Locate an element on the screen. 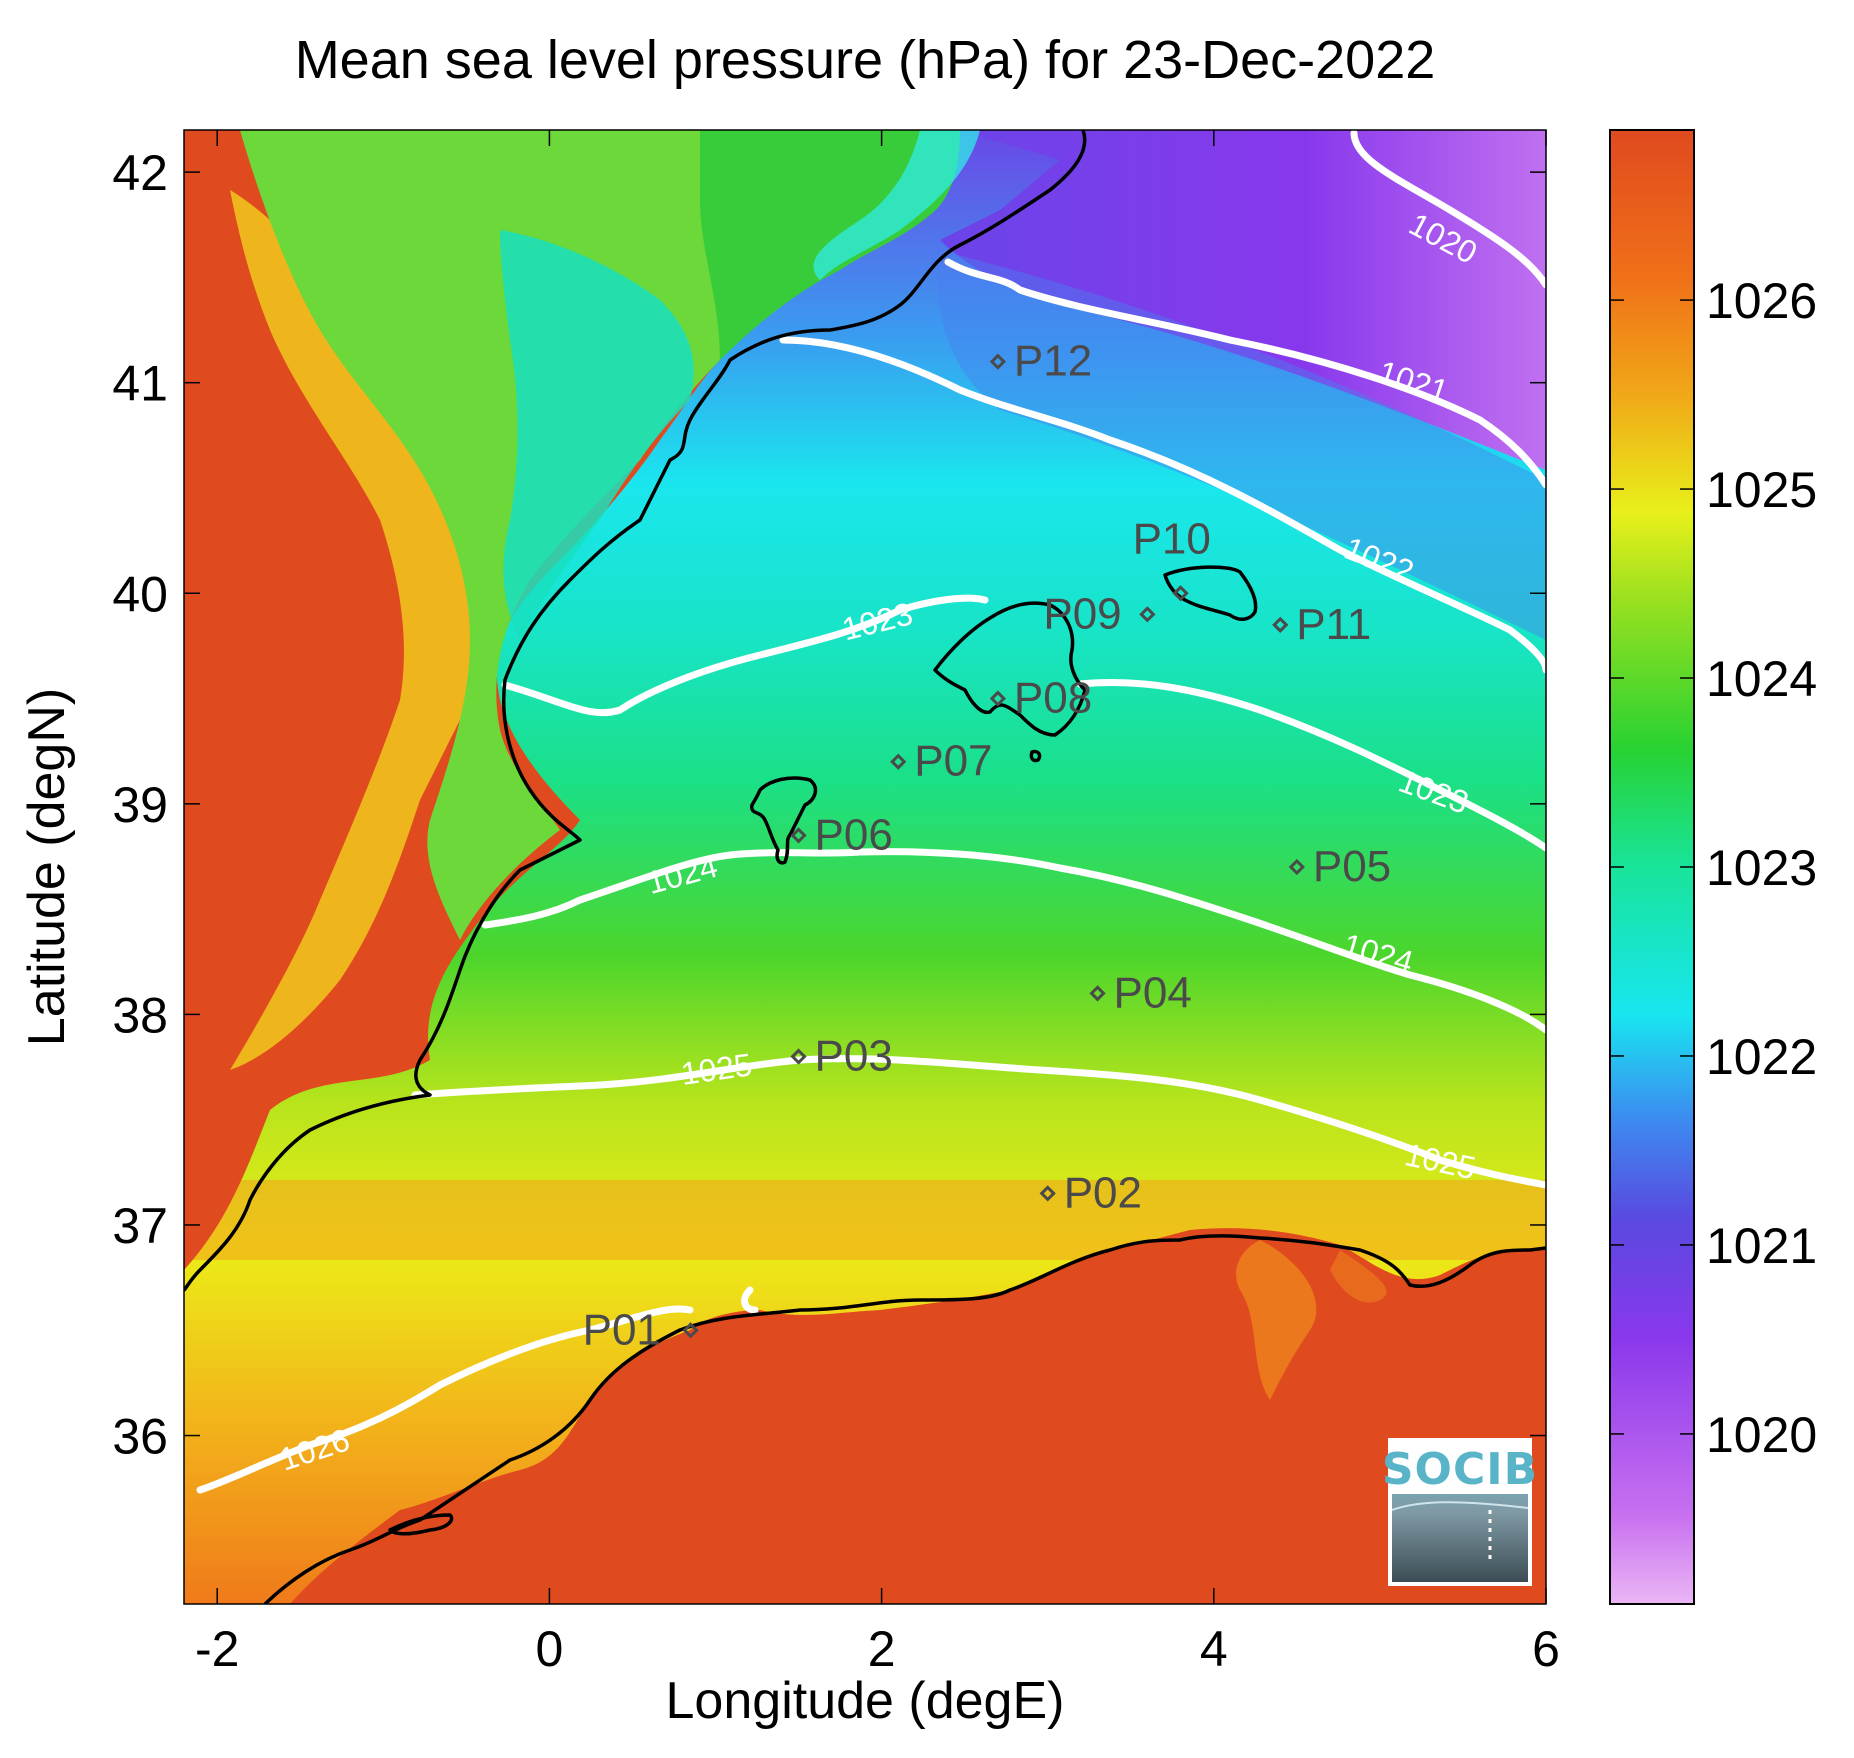  african-coastline is located at coordinates (904, 1419).